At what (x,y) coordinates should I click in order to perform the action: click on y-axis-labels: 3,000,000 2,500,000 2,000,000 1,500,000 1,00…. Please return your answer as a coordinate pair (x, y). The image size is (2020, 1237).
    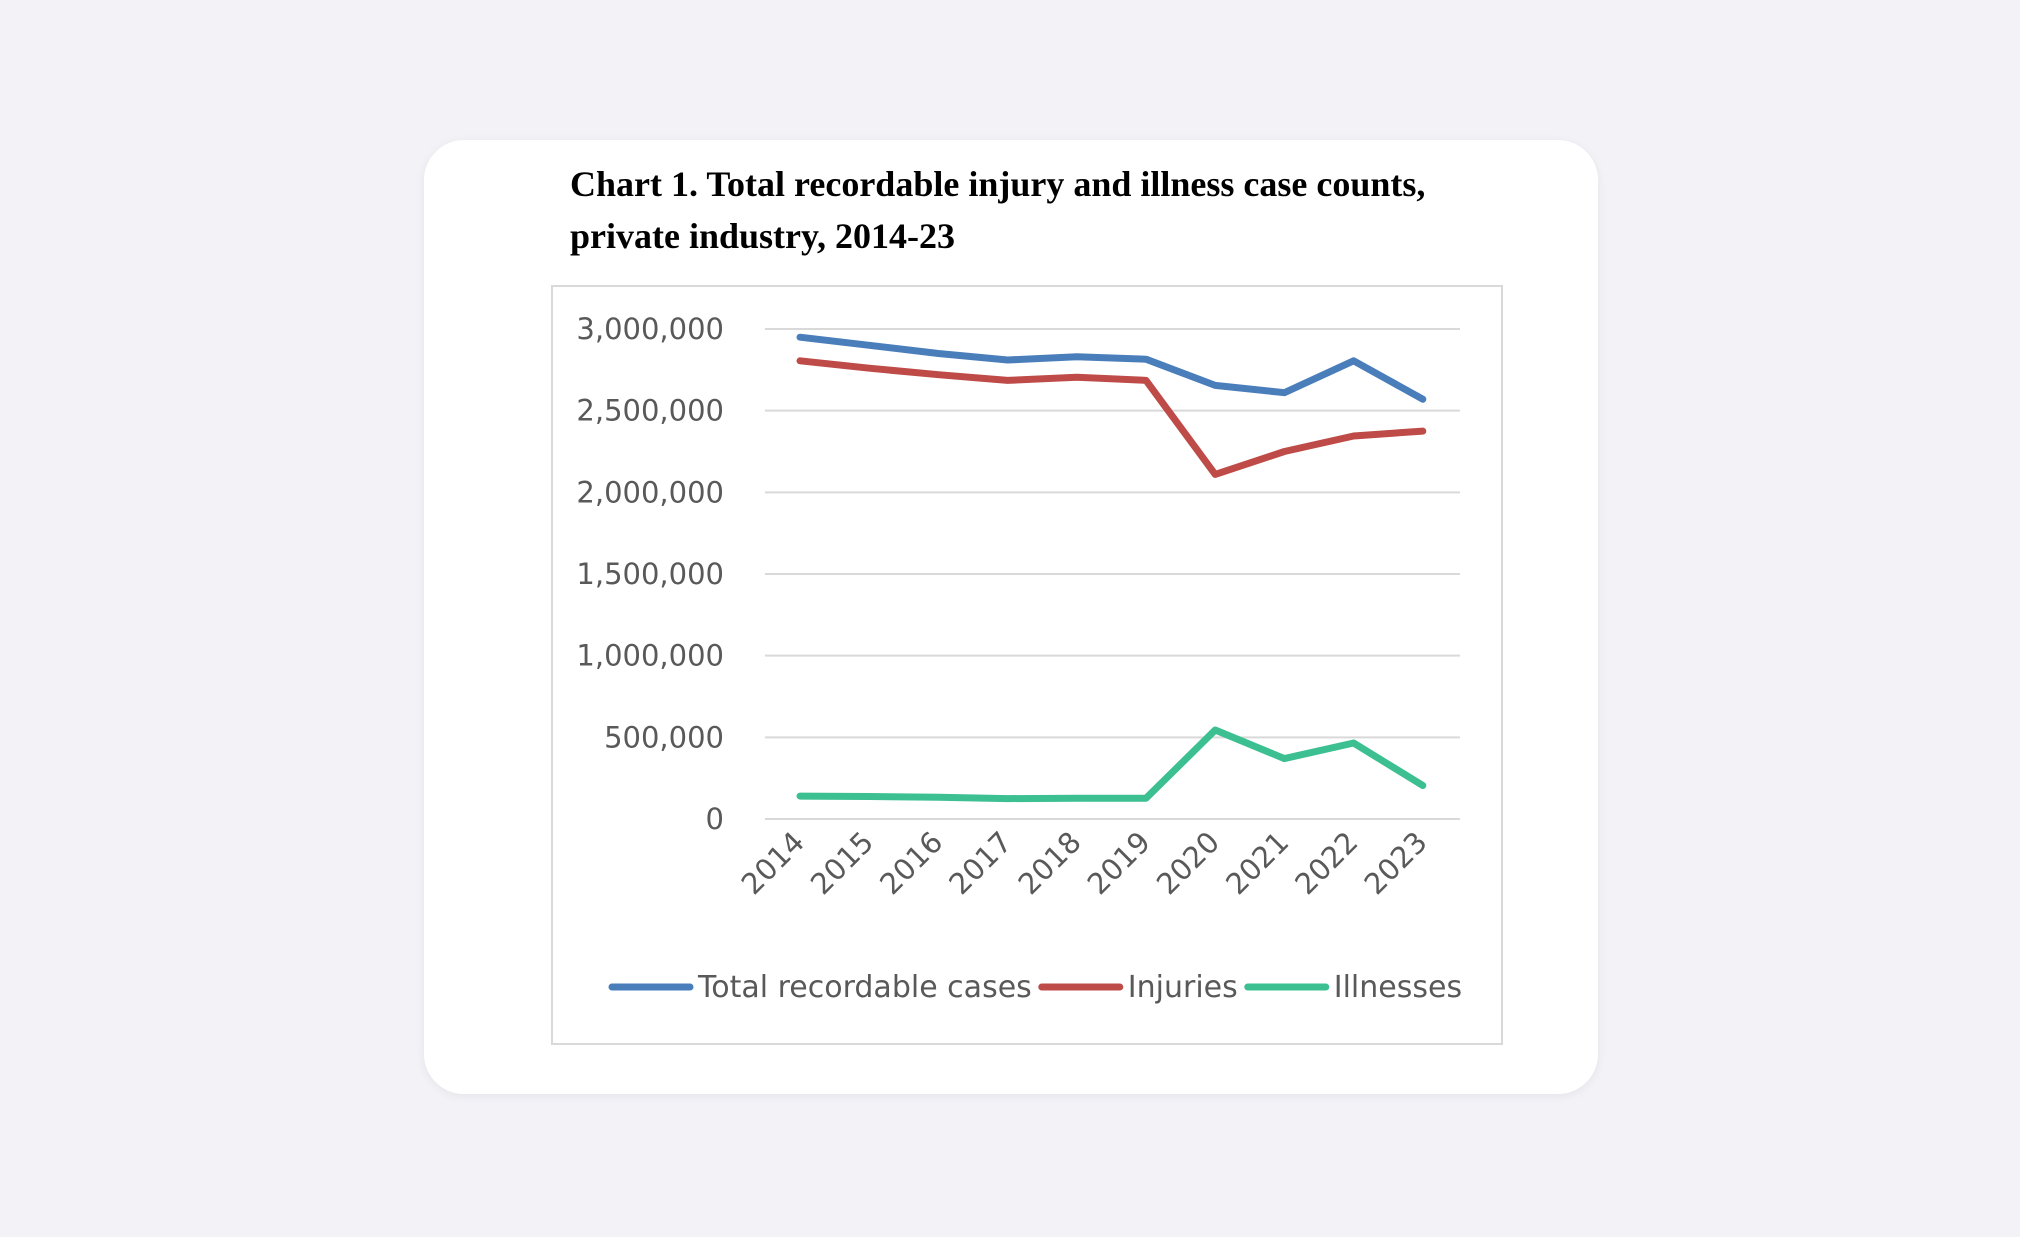
    Looking at the image, I should click on (650, 574).